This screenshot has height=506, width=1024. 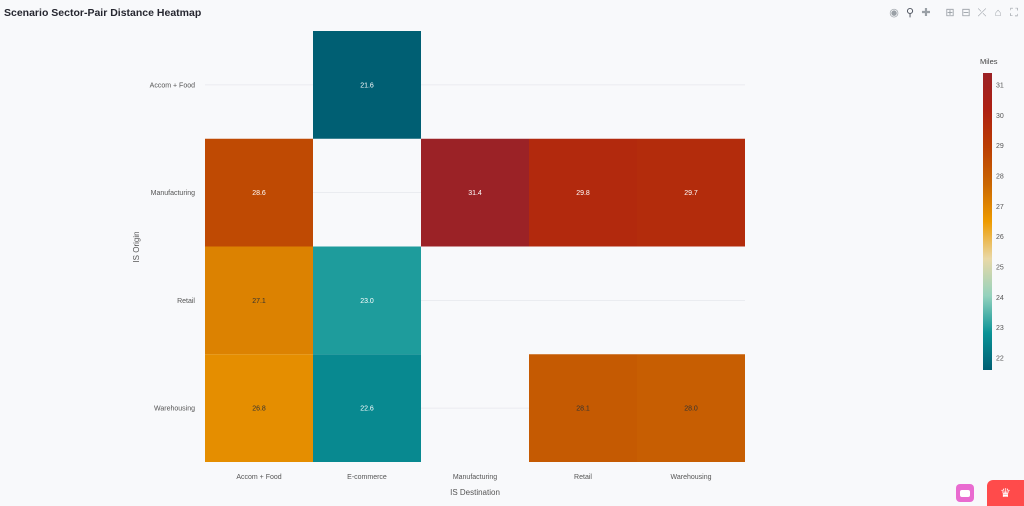 I want to click on cell-value-label: 27.1, so click(x=259, y=301).